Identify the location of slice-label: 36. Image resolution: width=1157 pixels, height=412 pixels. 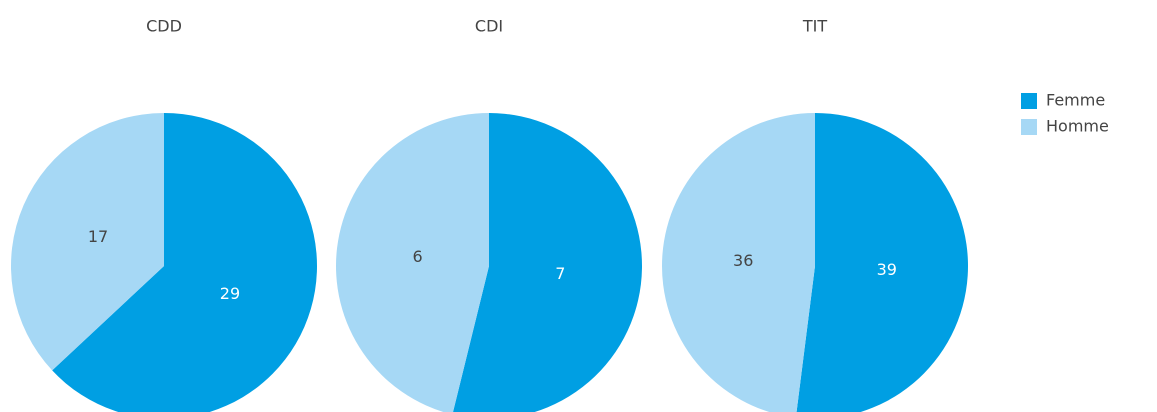
(743, 260).